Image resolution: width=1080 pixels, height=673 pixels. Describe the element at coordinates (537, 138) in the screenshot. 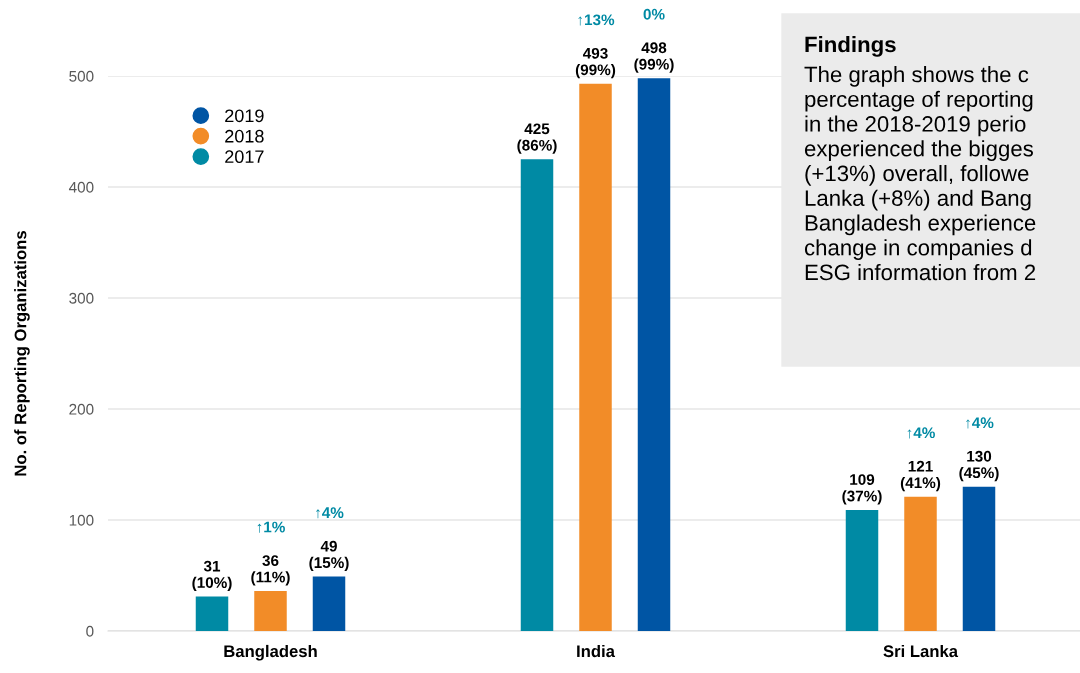

I see `data-label: 425 (86%)` at that location.